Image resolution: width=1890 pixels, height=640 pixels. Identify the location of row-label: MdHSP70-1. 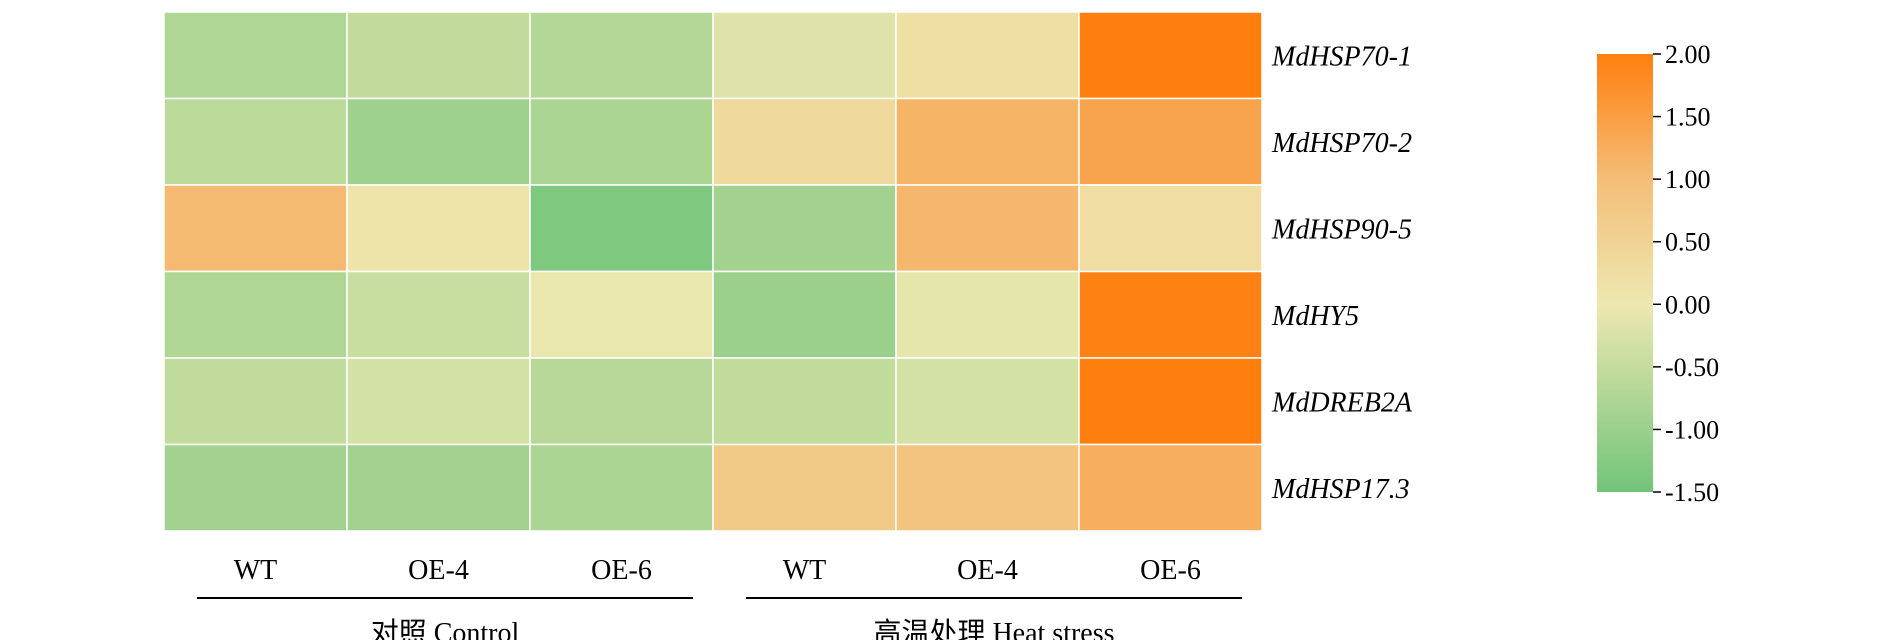
(1341, 56).